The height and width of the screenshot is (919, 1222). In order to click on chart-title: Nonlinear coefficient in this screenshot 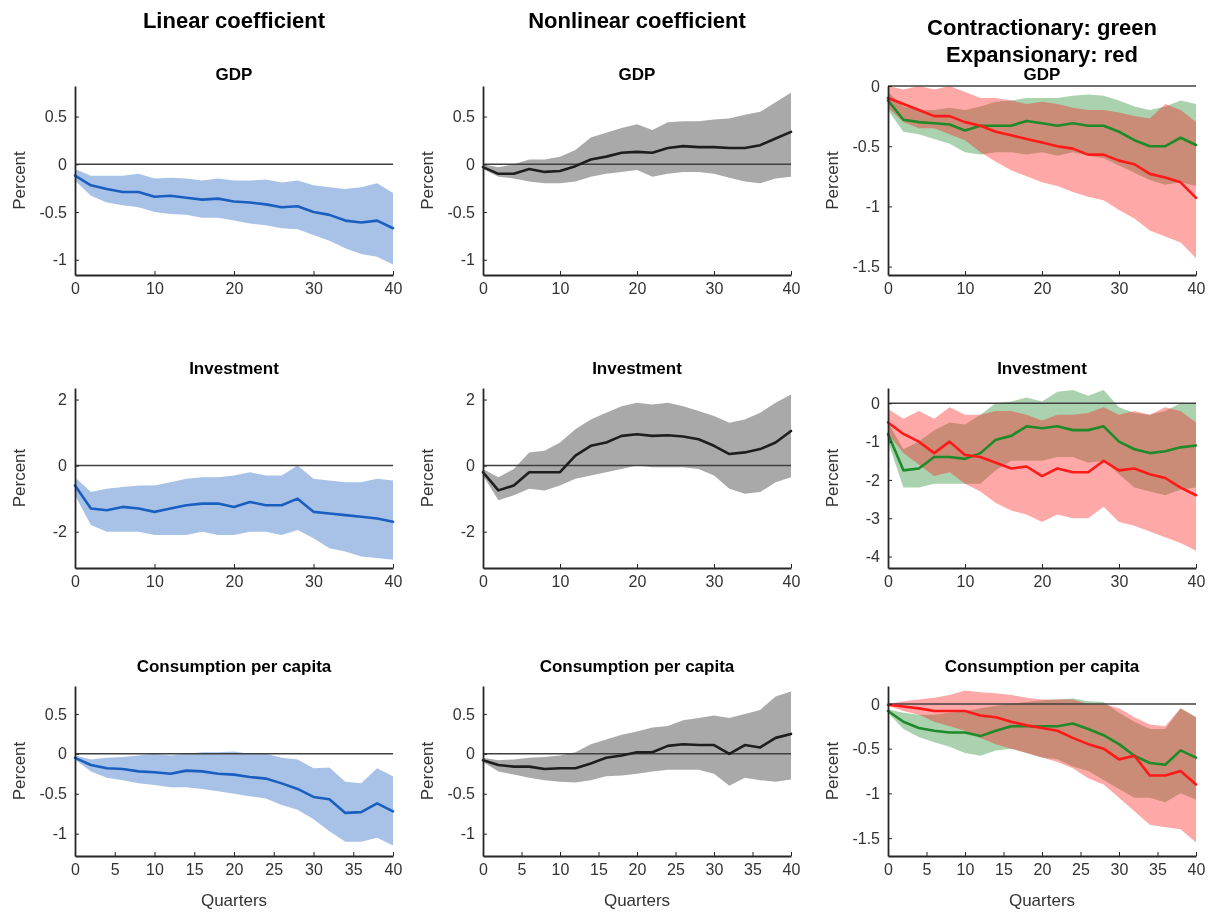, I will do `click(637, 20)`.